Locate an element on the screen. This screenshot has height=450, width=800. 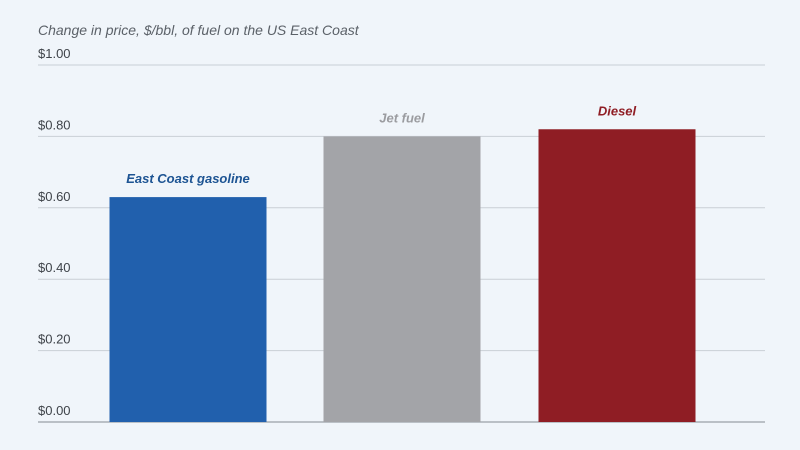
y-tick-label: $0.00 is located at coordinates (54, 410).